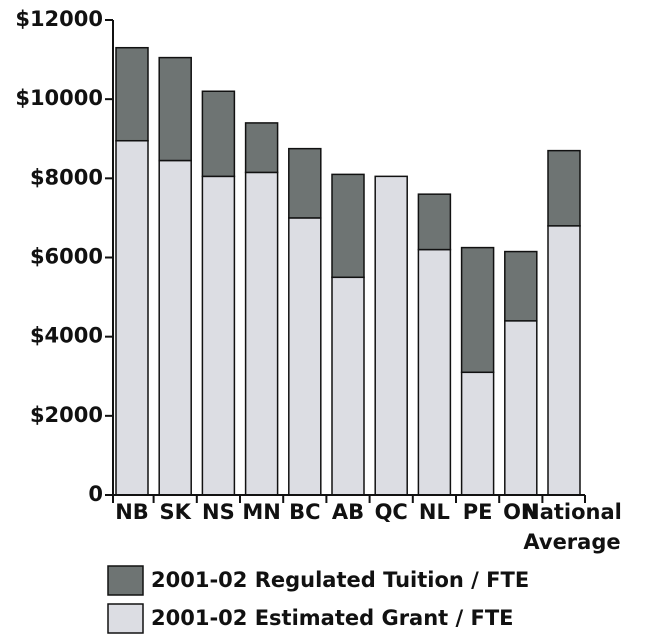 Image resolution: width=652 pixels, height=637 pixels. I want to click on x-tick-label: NB, so click(132, 512).